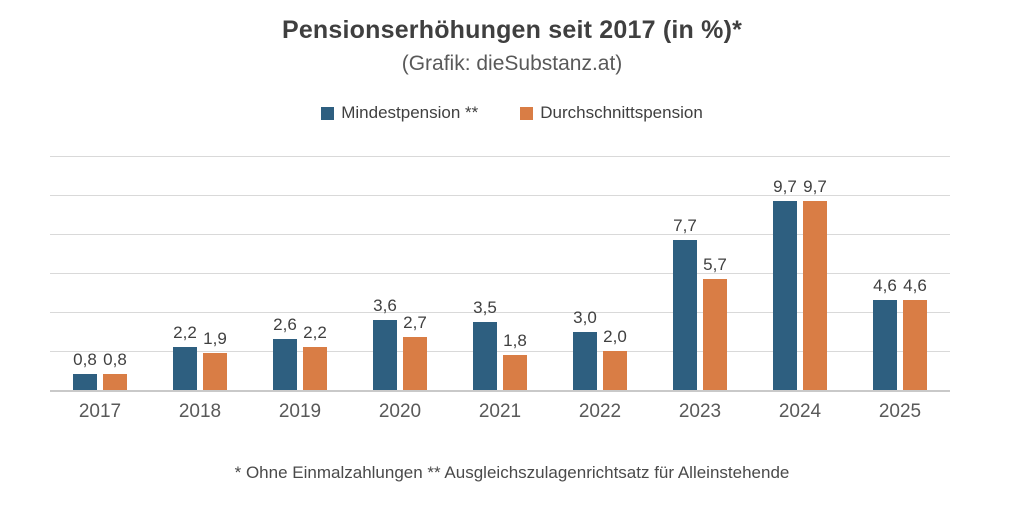 The height and width of the screenshot is (529, 1024). What do you see at coordinates (512, 113) in the screenshot?
I see `legend: Mindestpension ** Durchschnittspension` at bounding box center [512, 113].